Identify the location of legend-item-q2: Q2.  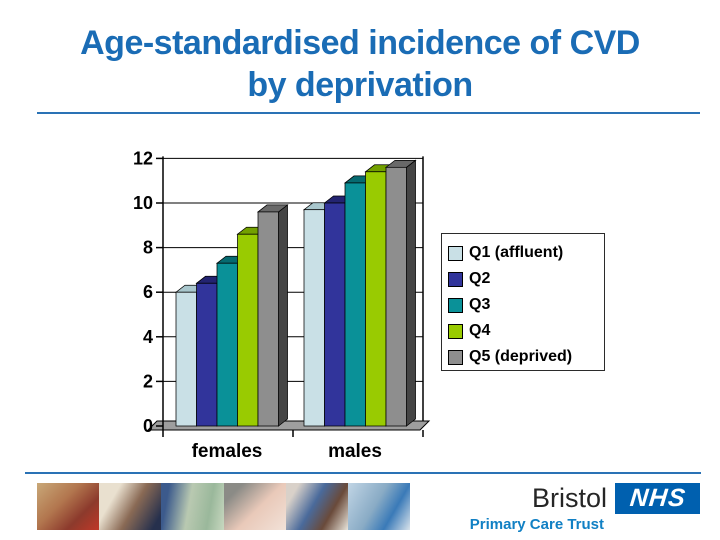
(526, 279).